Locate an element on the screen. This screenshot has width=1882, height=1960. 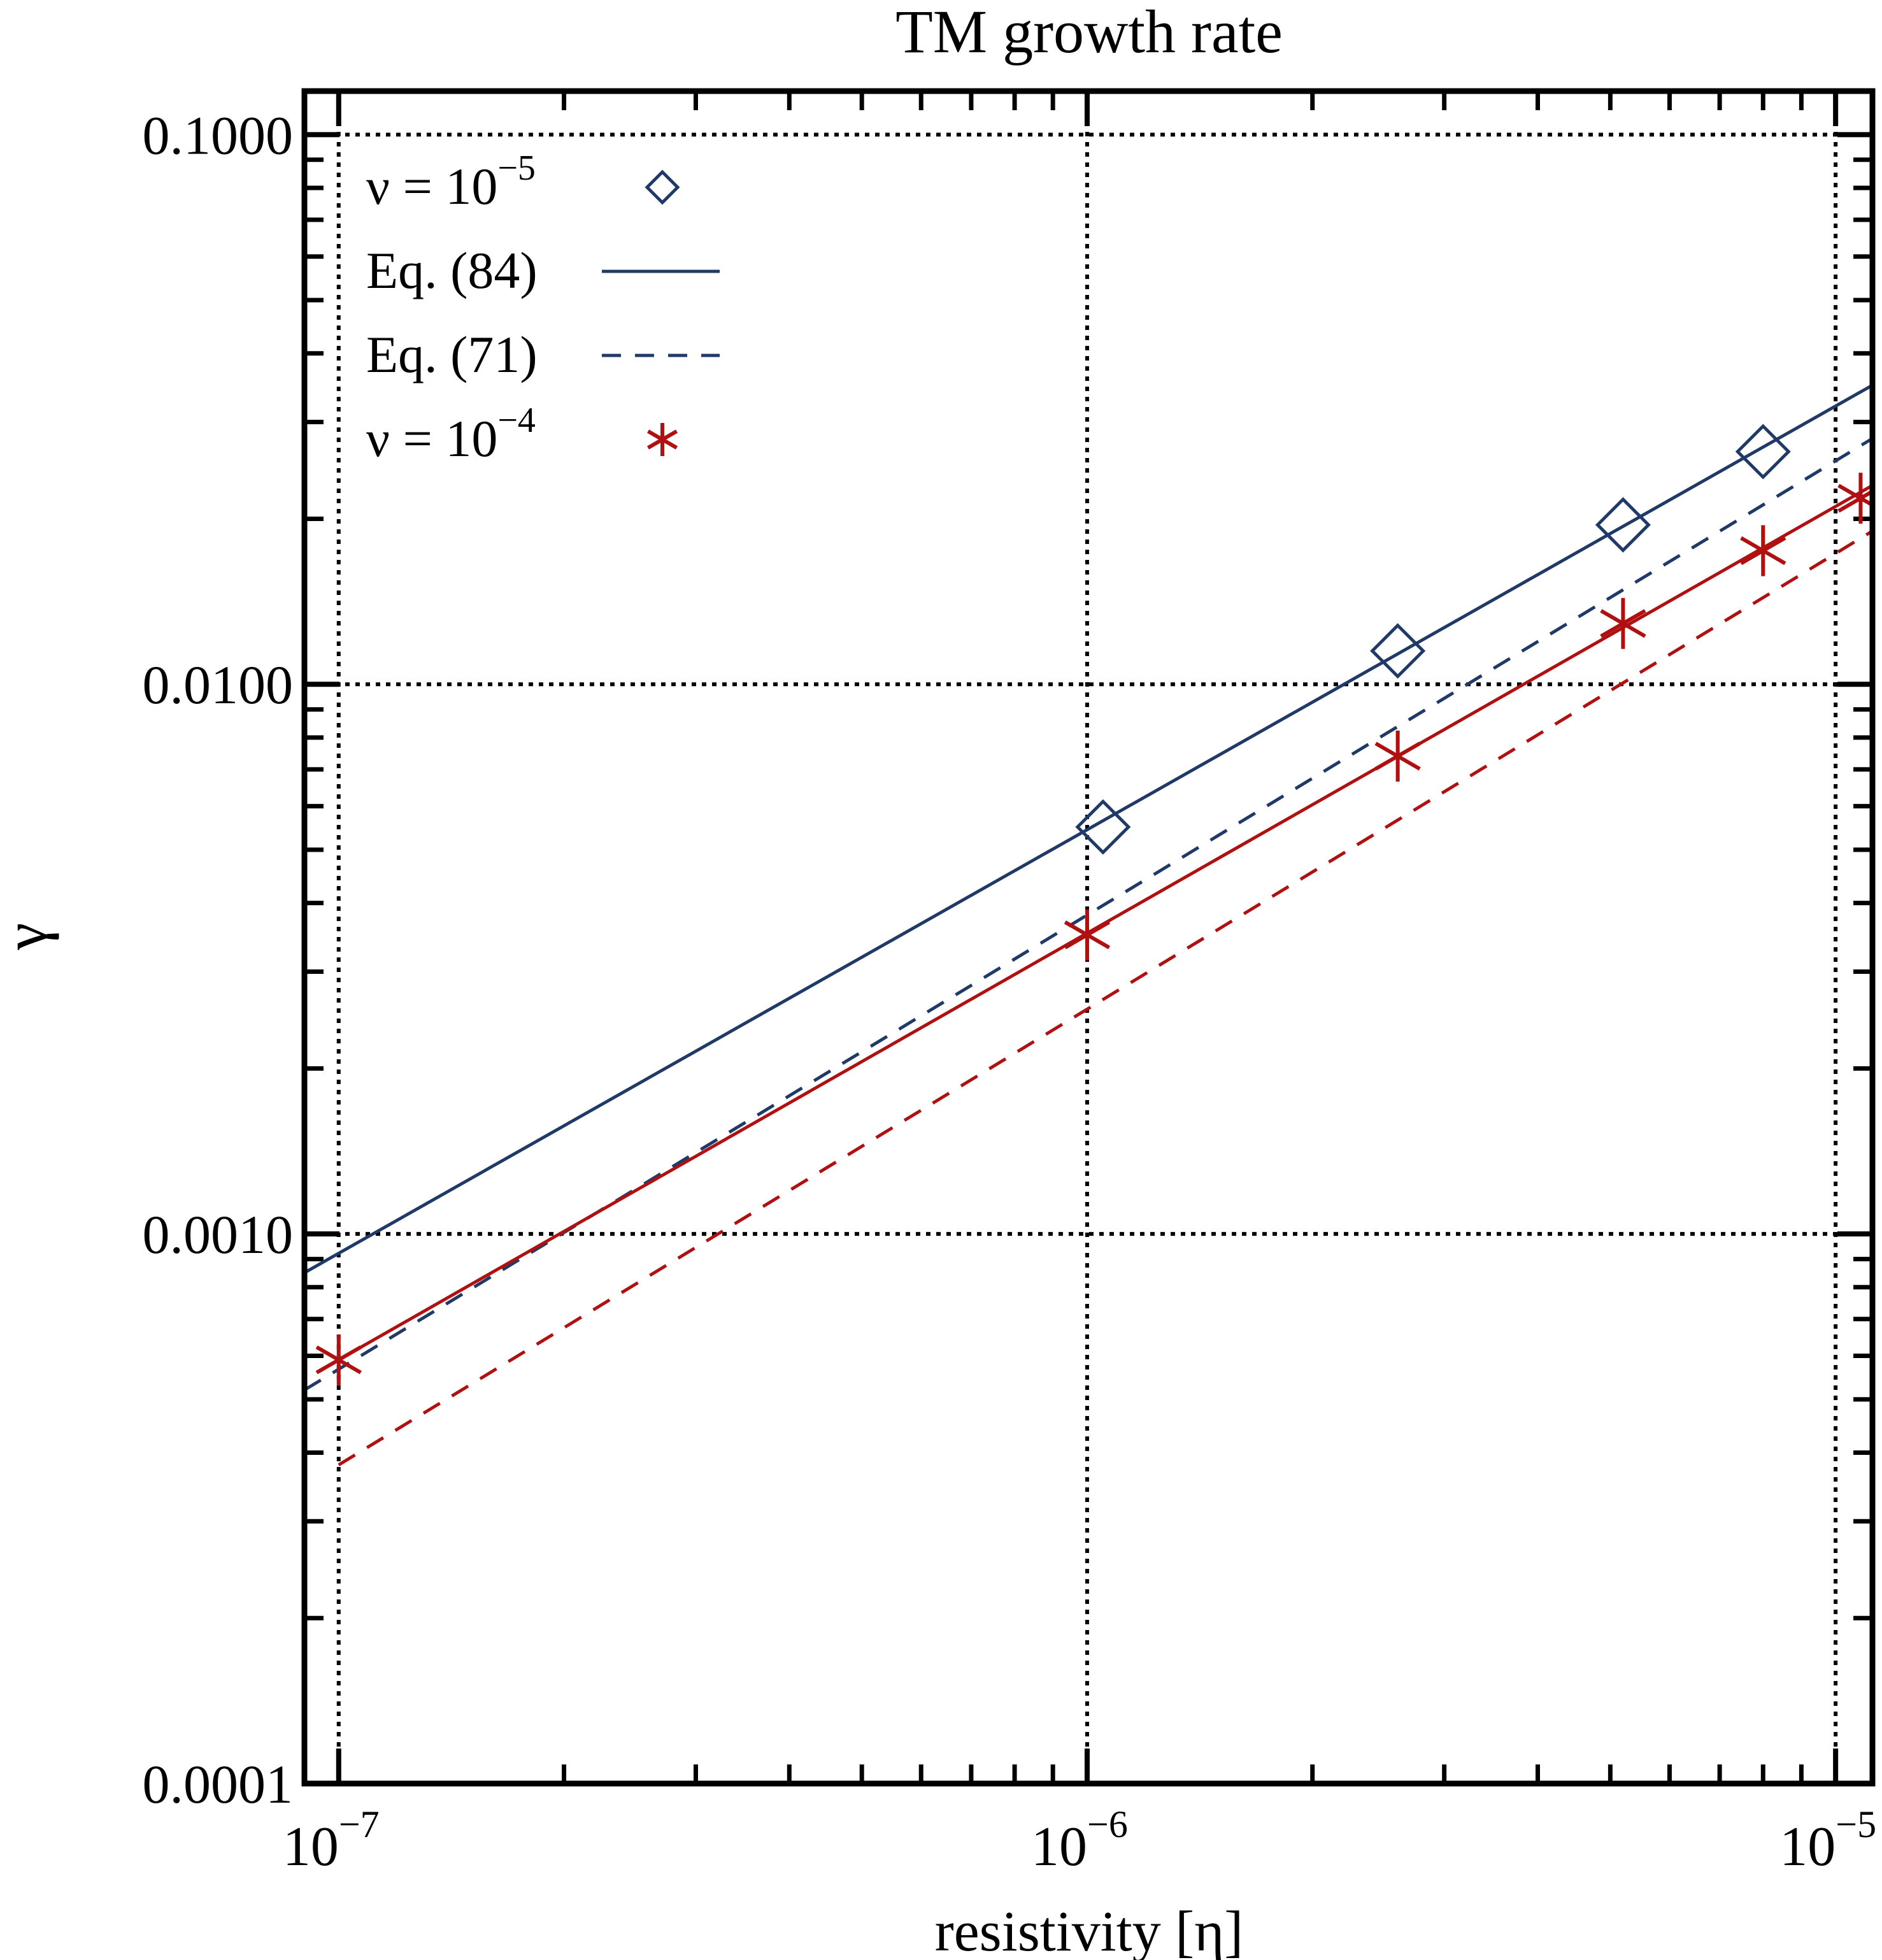
x-tick-exponent: −6 is located at coordinates (1107, 1824).